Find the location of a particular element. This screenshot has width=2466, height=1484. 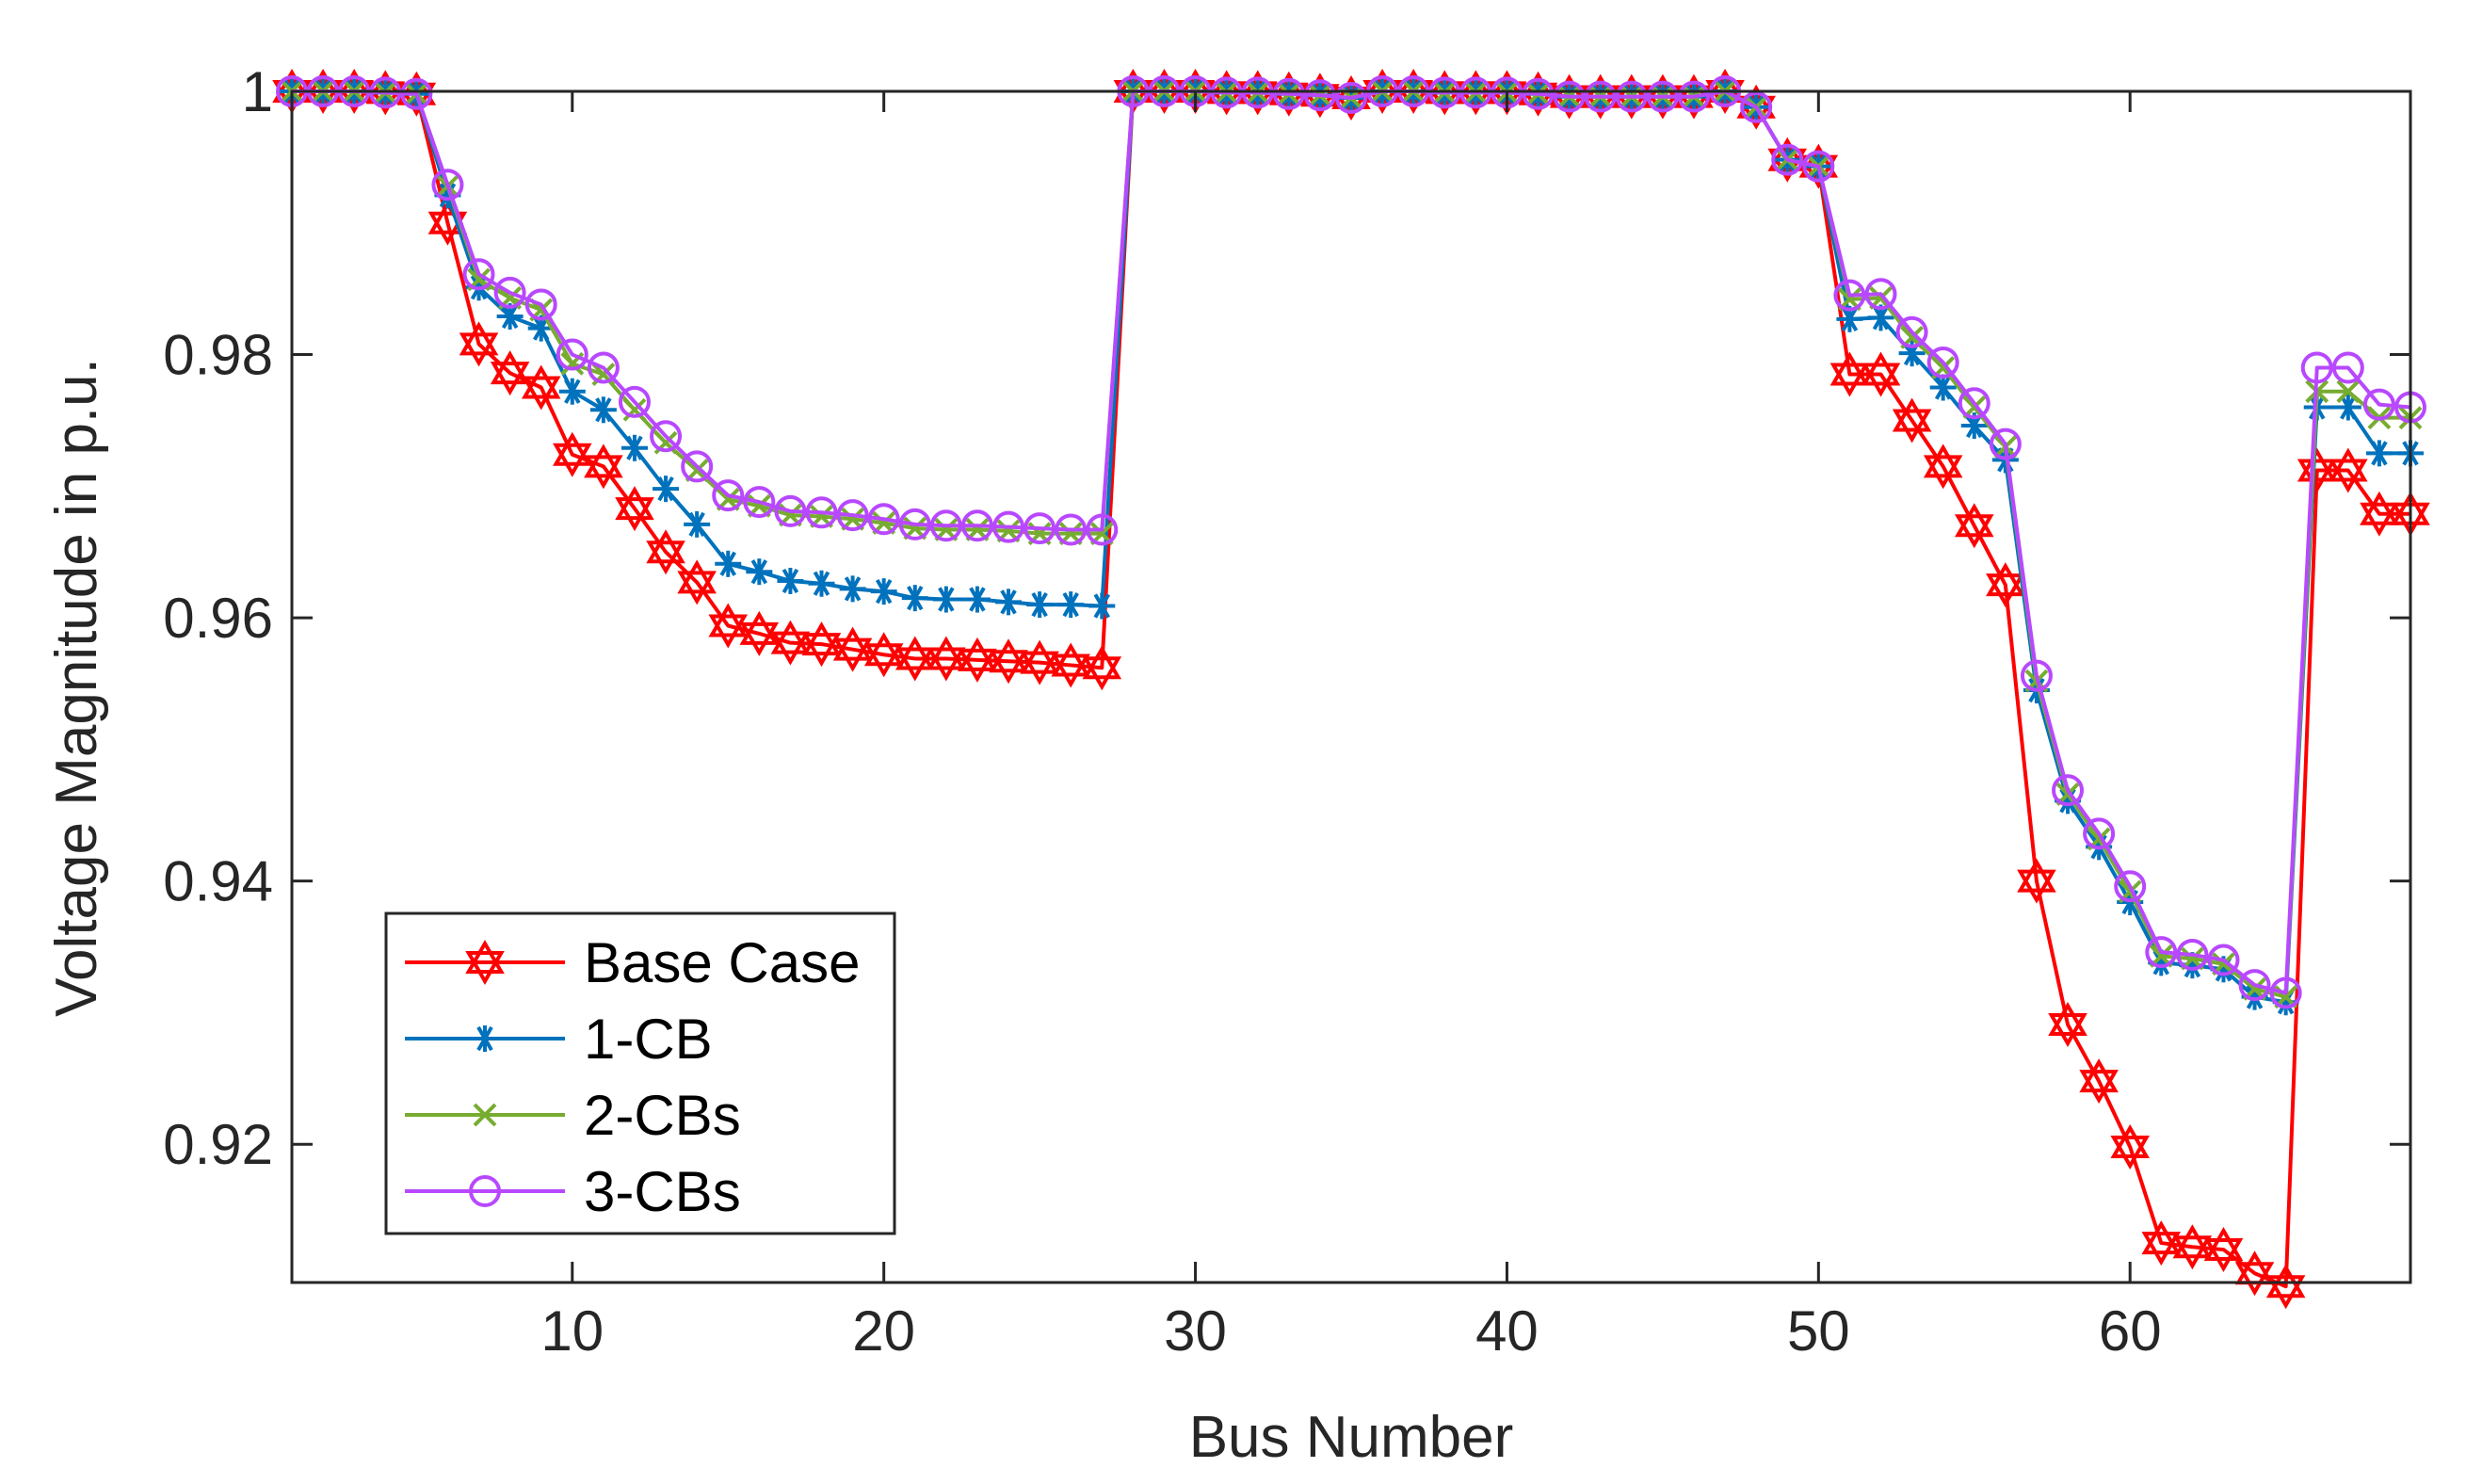

x-axis-label: Bus Number is located at coordinates (1351, 1438).